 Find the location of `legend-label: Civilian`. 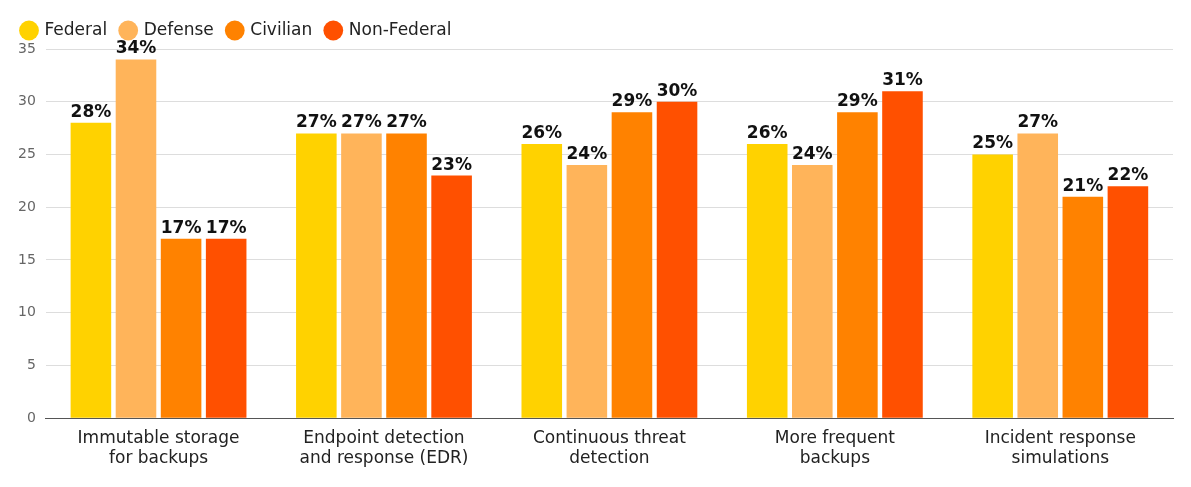

legend-label: Civilian is located at coordinates (281, 28).